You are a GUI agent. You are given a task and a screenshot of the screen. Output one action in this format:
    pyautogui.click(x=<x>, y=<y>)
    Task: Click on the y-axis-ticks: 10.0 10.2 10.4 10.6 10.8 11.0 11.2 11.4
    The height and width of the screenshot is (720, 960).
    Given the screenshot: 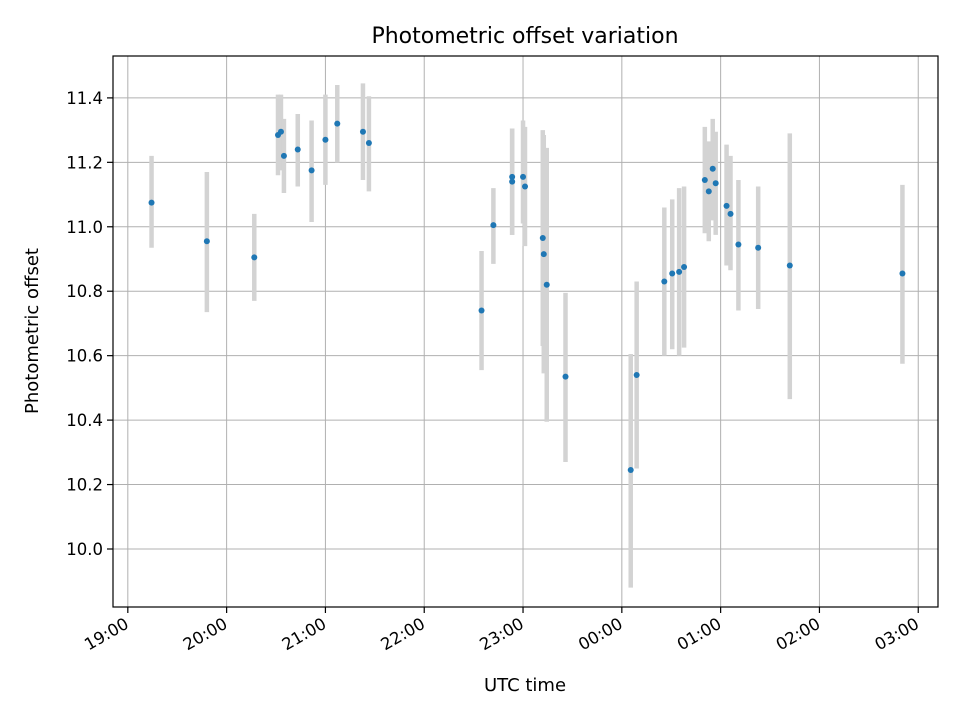 What is the action you would take?
    pyautogui.click(x=89, y=324)
    